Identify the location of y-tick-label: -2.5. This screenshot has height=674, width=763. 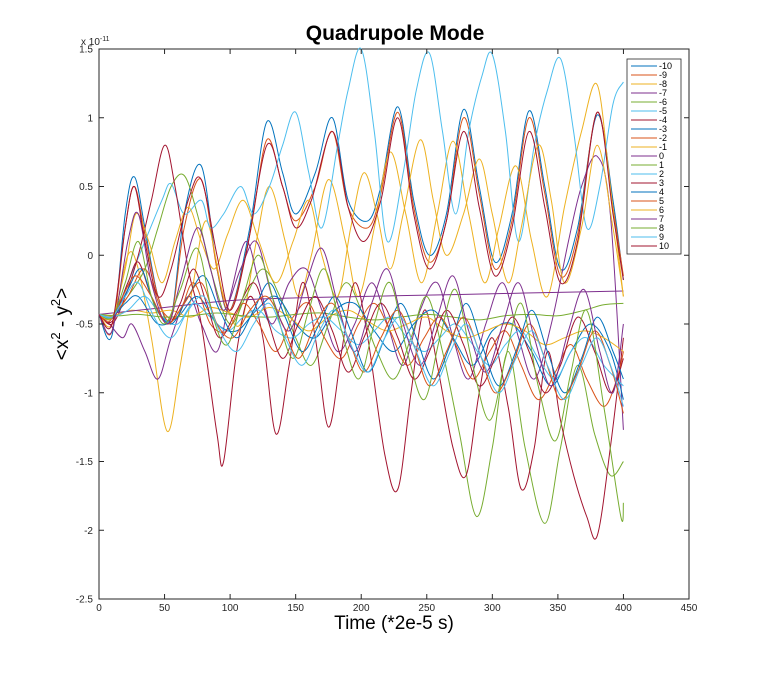
(85, 600).